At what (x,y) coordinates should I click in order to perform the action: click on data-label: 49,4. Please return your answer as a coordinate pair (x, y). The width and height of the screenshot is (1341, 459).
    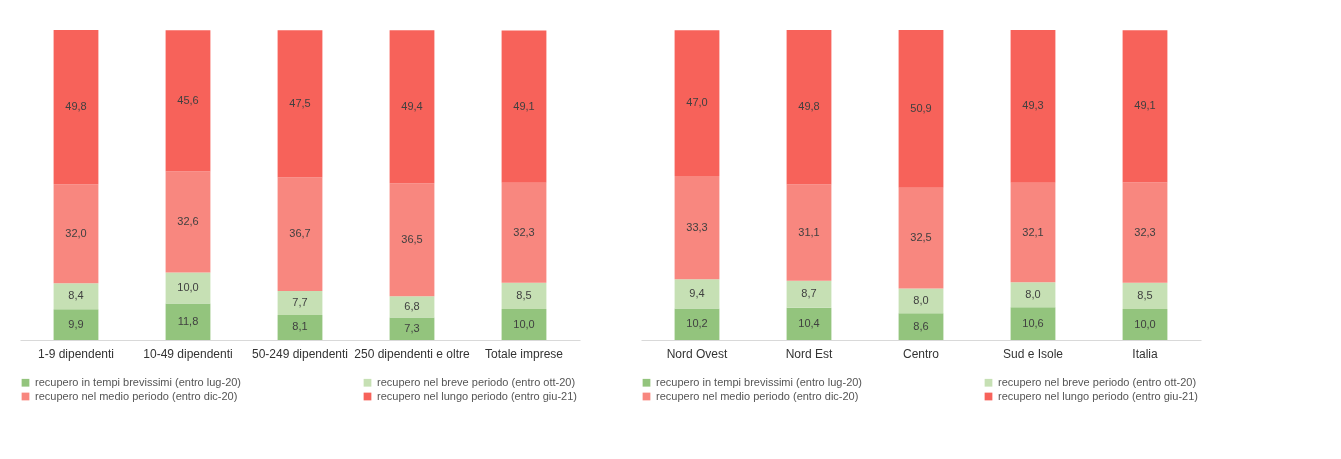
    Looking at the image, I should click on (412, 105).